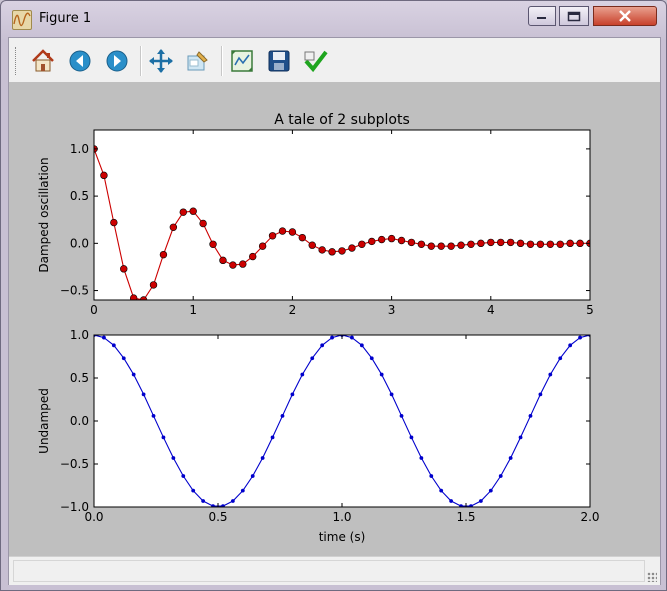 This screenshot has height=591, width=667. I want to click on back-button, so click(80, 61).